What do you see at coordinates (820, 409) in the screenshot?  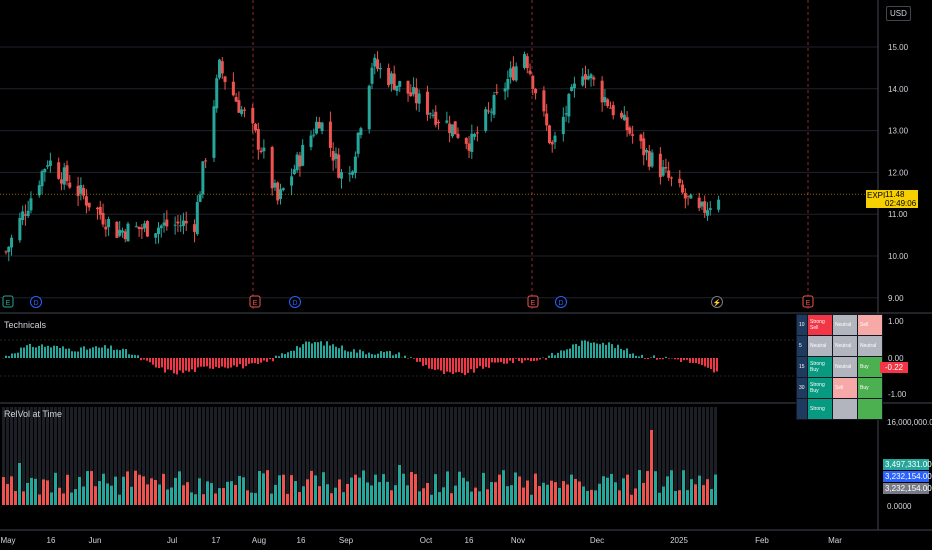 I see `technicals-table-cell: Strong` at bounding box center [820, 409].